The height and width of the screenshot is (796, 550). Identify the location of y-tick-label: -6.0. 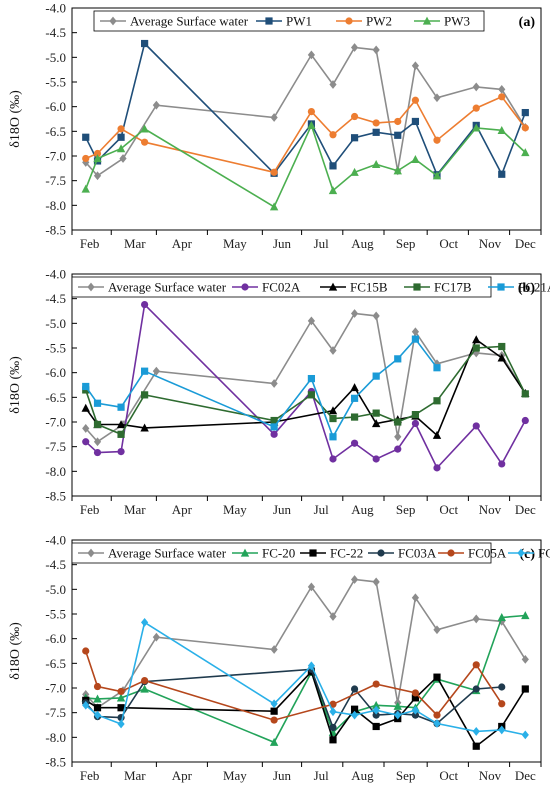
(55, 638).